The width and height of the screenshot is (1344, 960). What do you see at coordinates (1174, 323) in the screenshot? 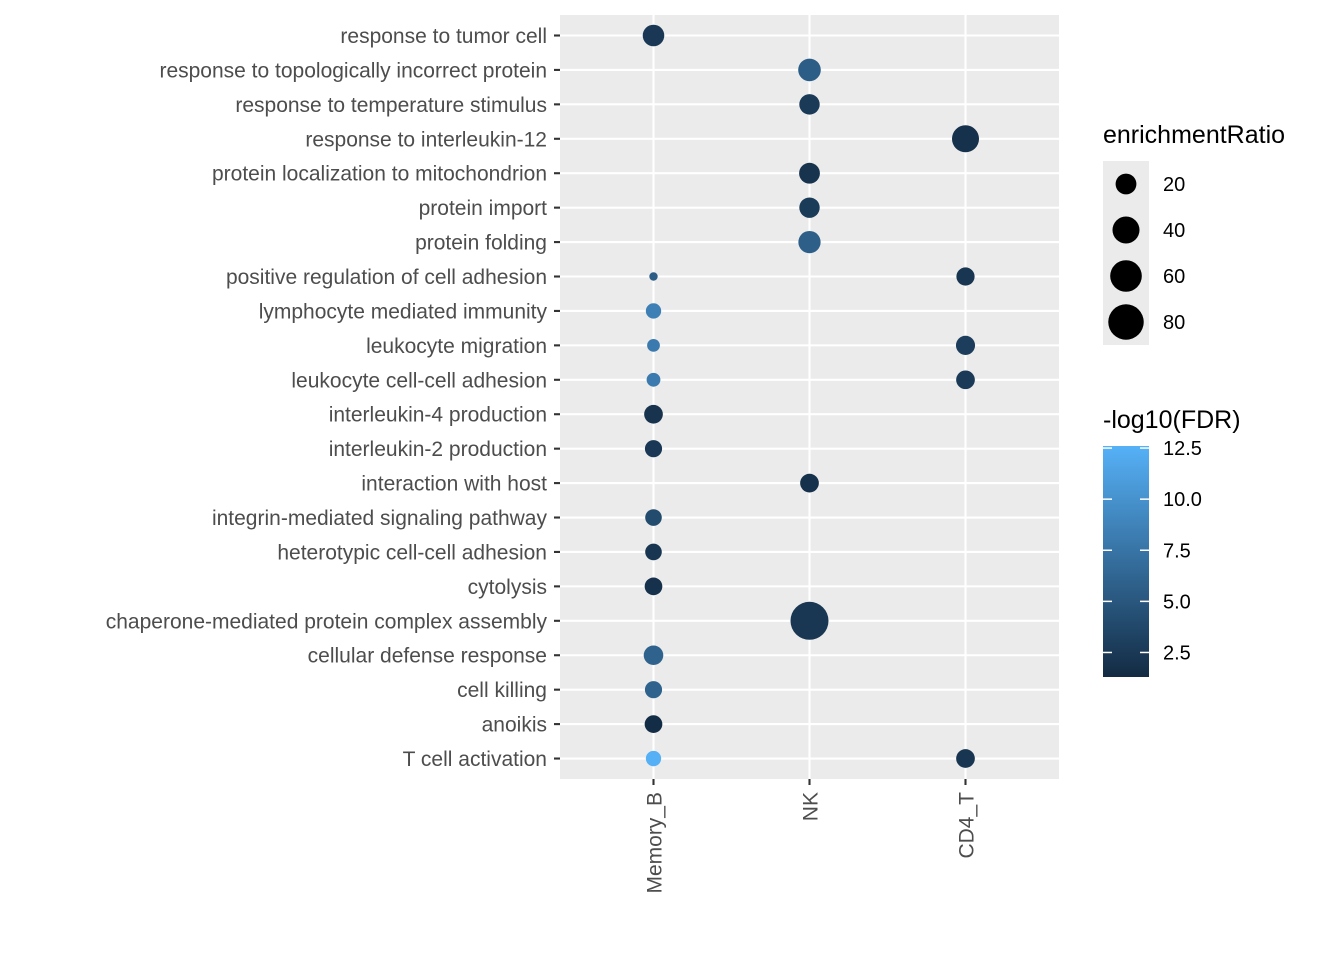
I see `size-legend-label-80: 80` at bounding box center [1174, 323].